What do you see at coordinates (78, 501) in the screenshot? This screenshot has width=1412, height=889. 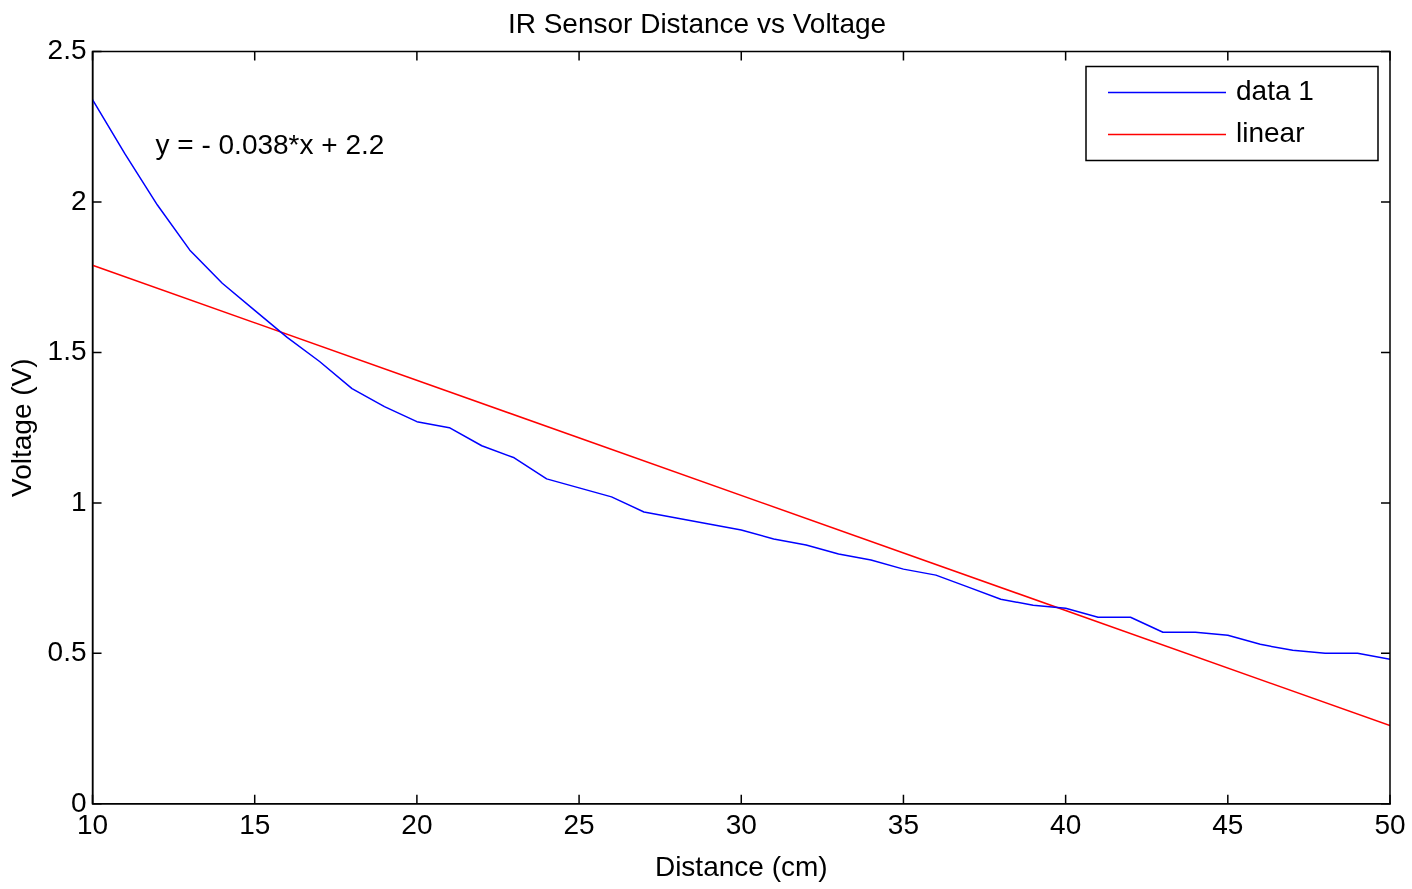 I see `y-tick-label: 1` at bounding box center [78, 501].